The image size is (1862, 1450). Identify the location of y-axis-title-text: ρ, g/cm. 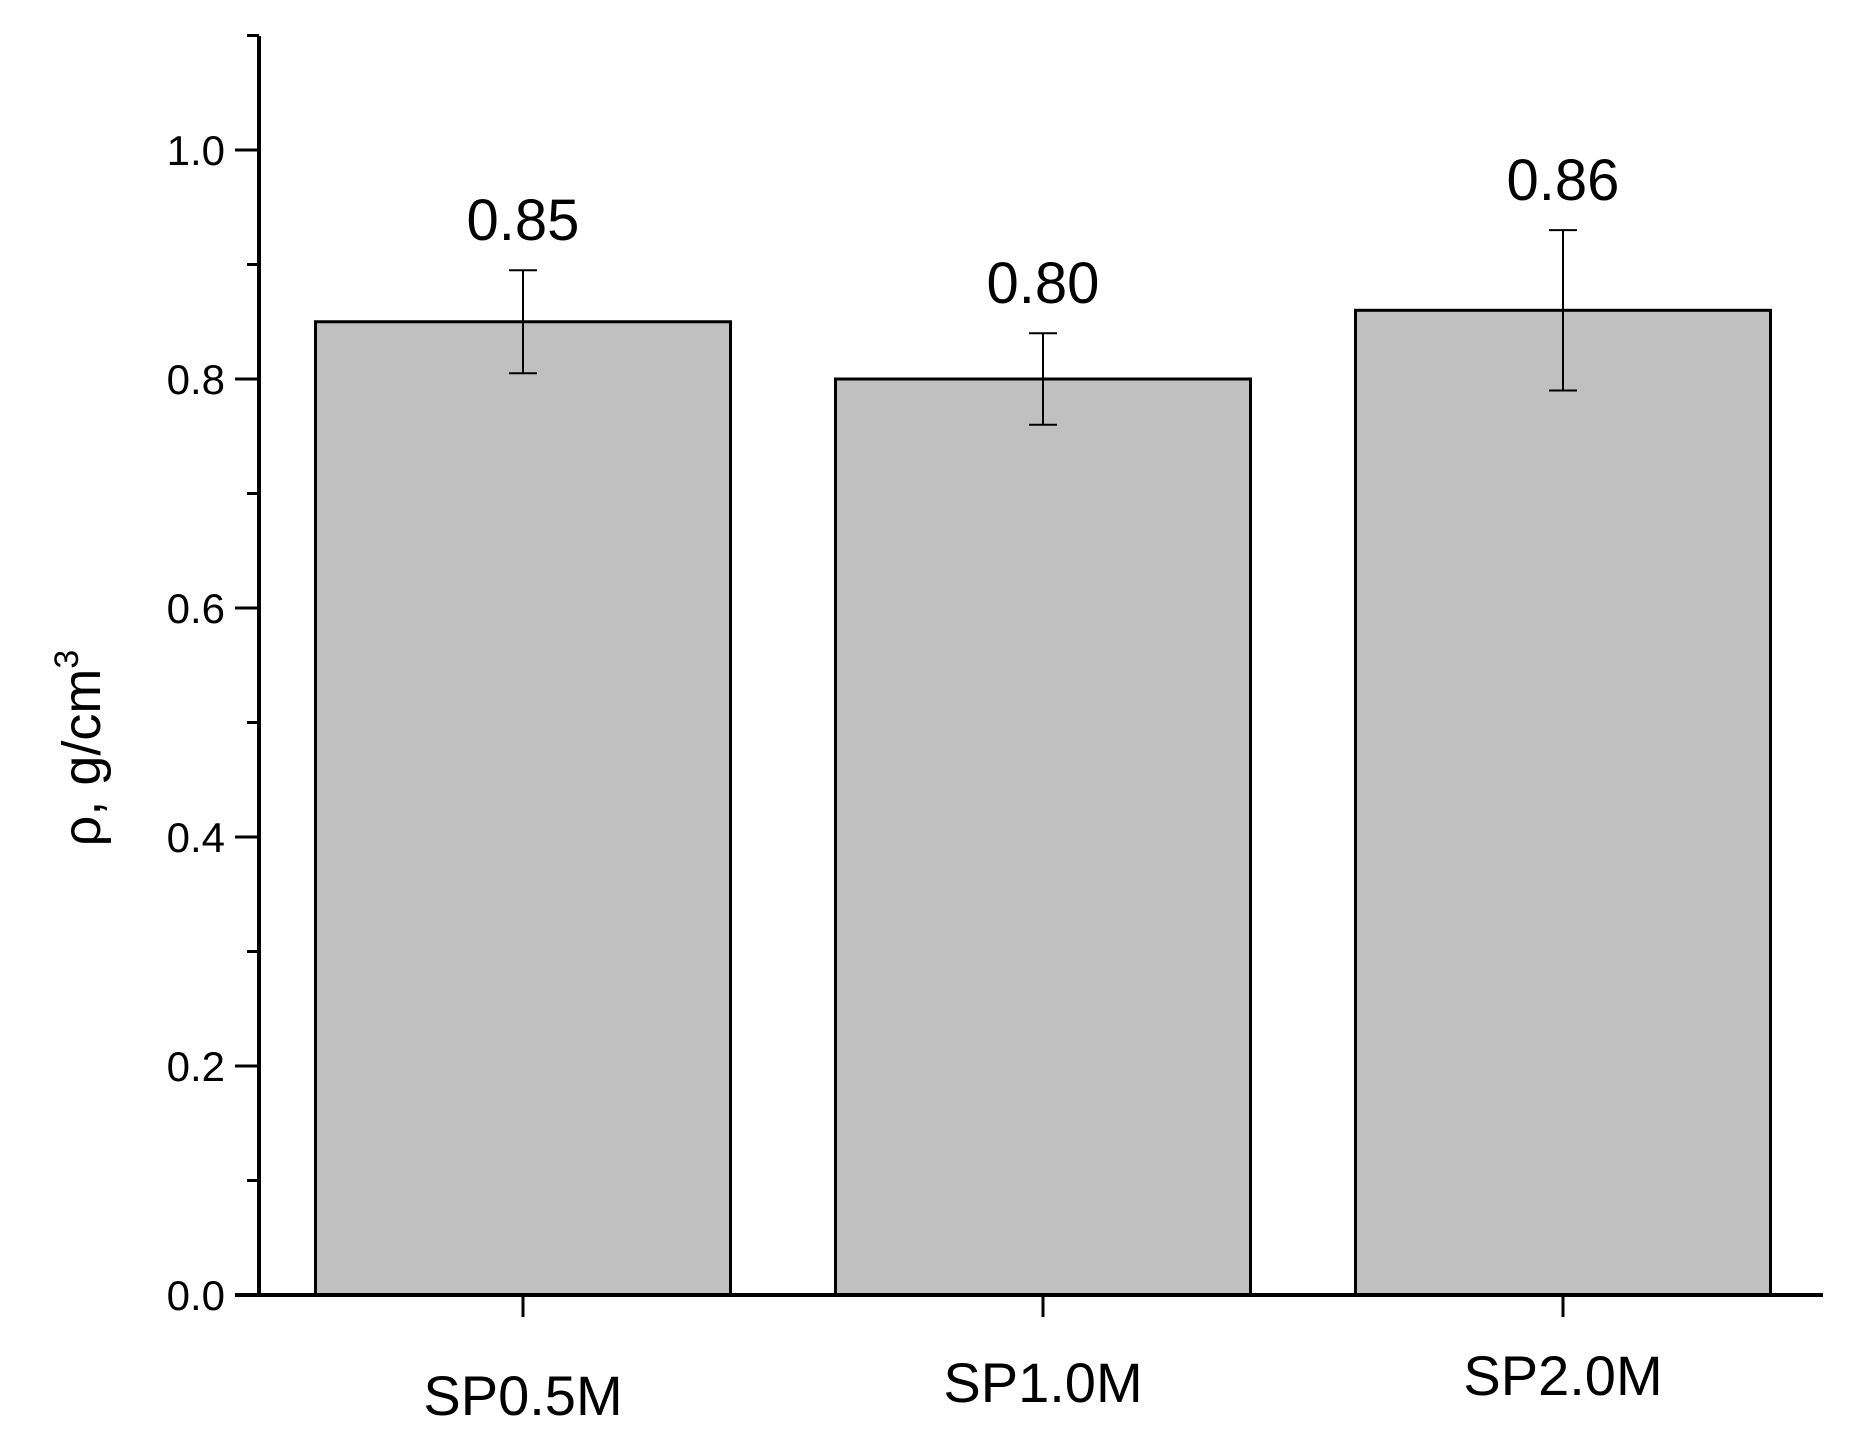
(82, 758).